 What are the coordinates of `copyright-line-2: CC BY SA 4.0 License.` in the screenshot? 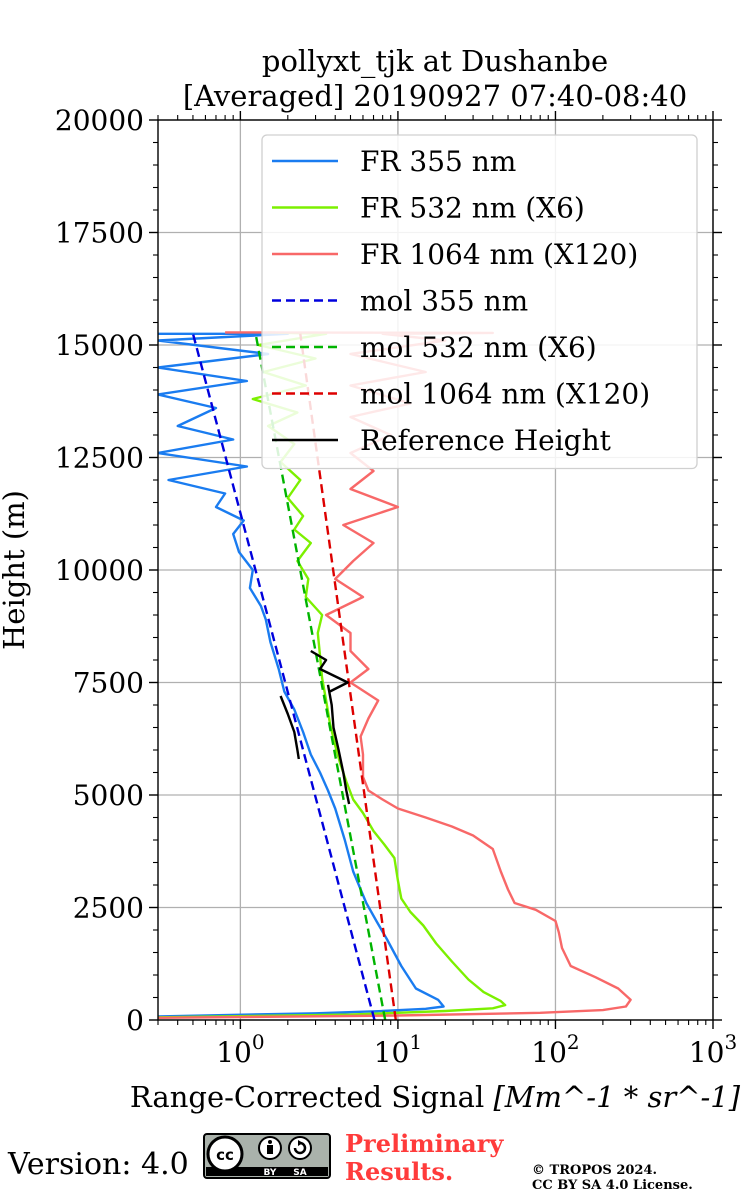 It's located at (612, 1185).